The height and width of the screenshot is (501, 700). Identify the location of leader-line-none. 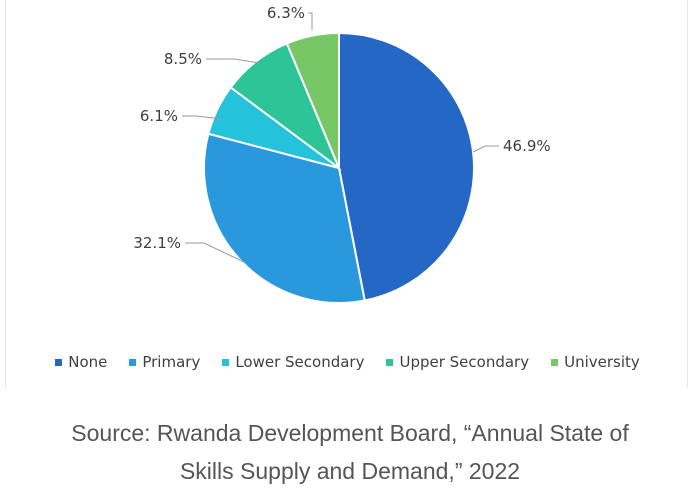
(485, 149).